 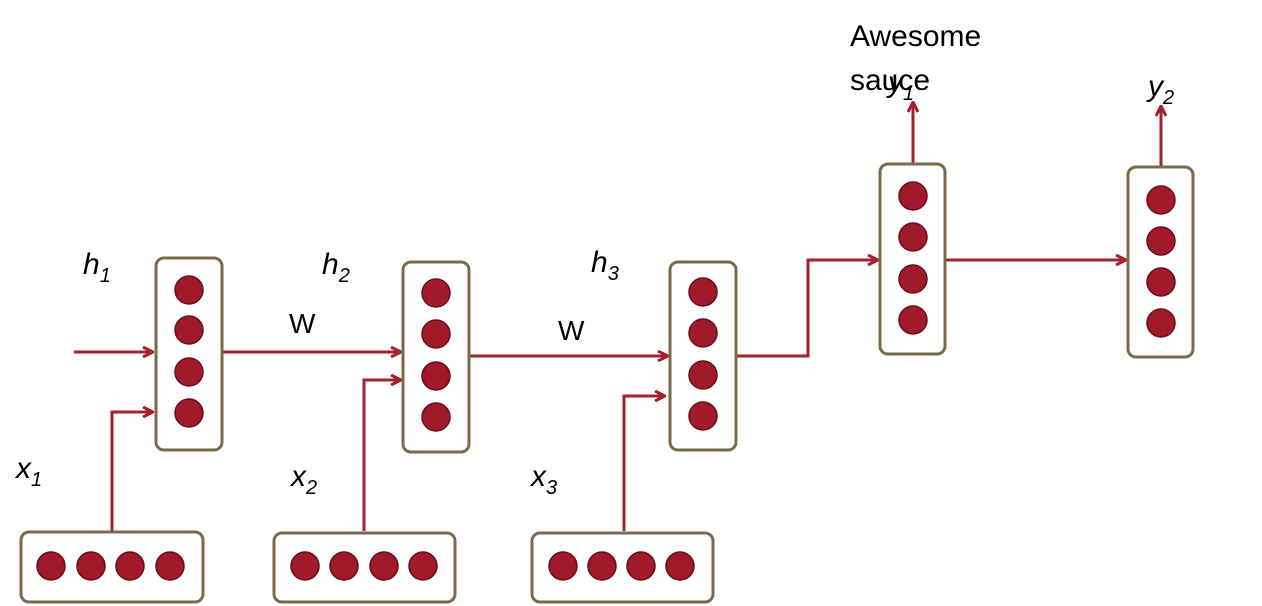 What do you see at coordinates (912, 259) in the screenshot?
I see `output-layer-y1` at bounding box center [912, 259].